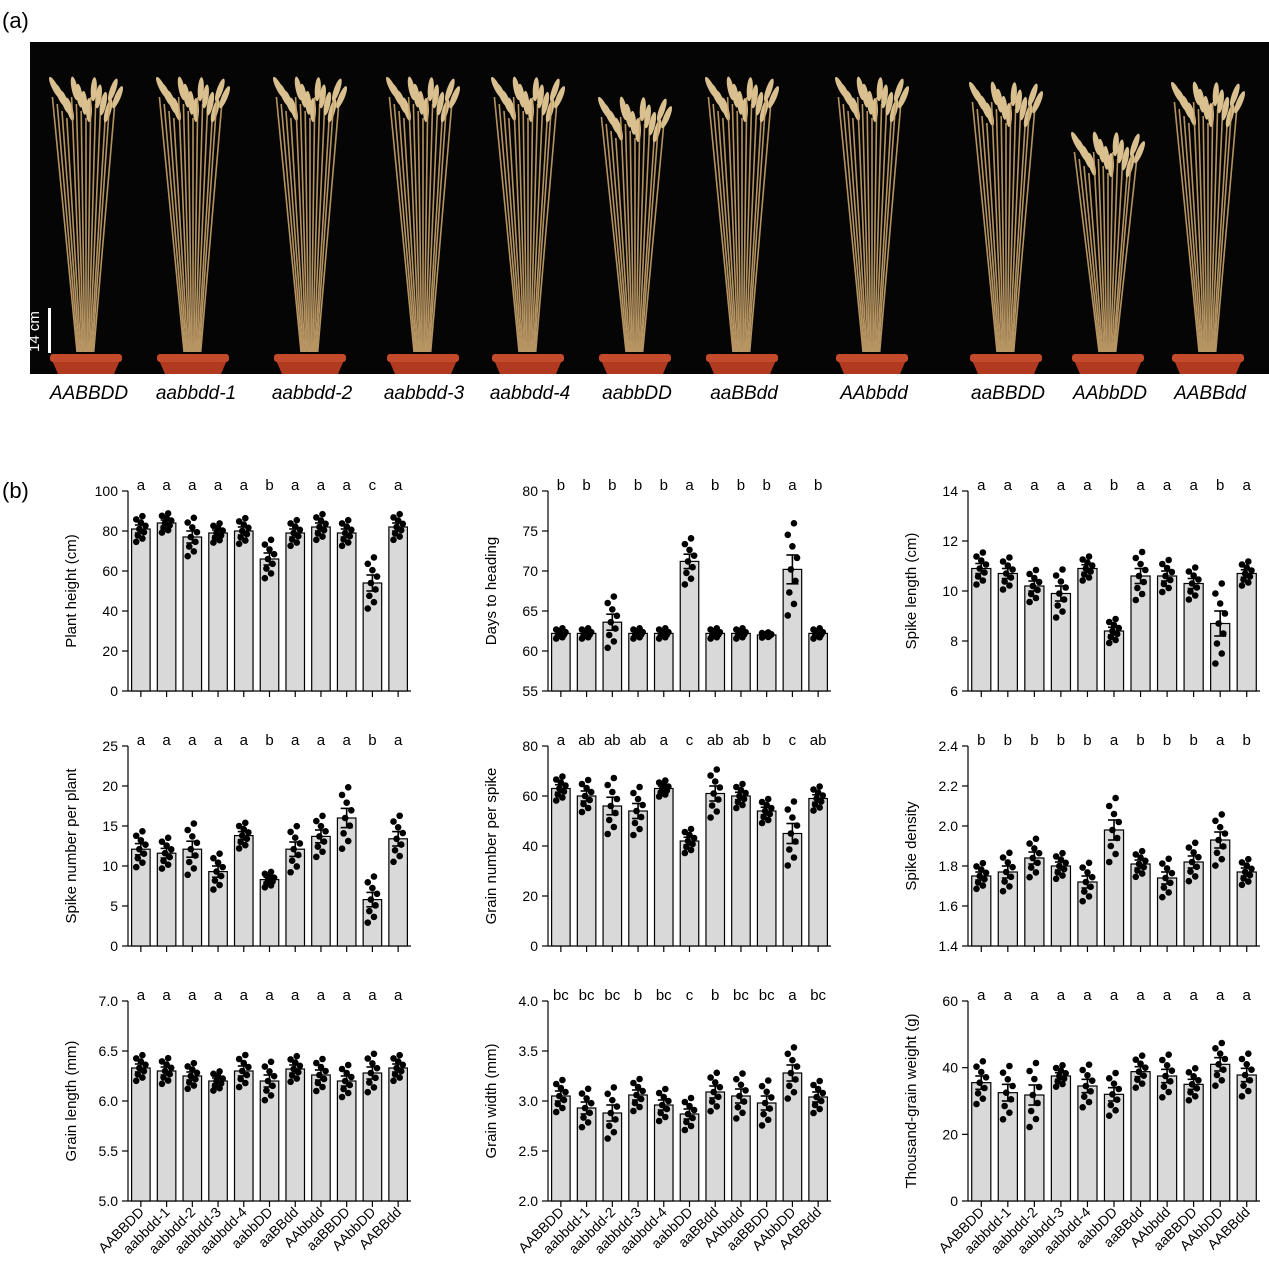  What do you see at coordinates (612, 740) in the screenshot?
I see `significance-letter: ab` at bounding box center [612, 740].